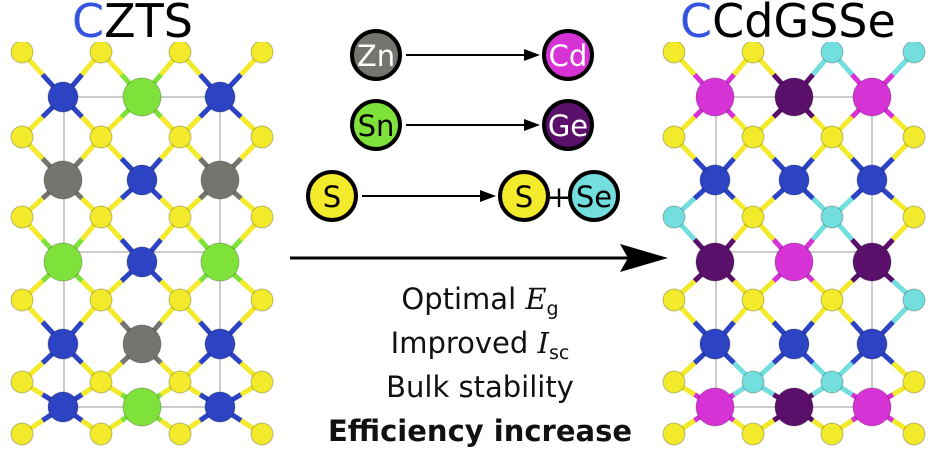  What do you see at coordinates (559, 197) in the screenshot?
I see `plus-sign: +` at bounding box center [559, 197].